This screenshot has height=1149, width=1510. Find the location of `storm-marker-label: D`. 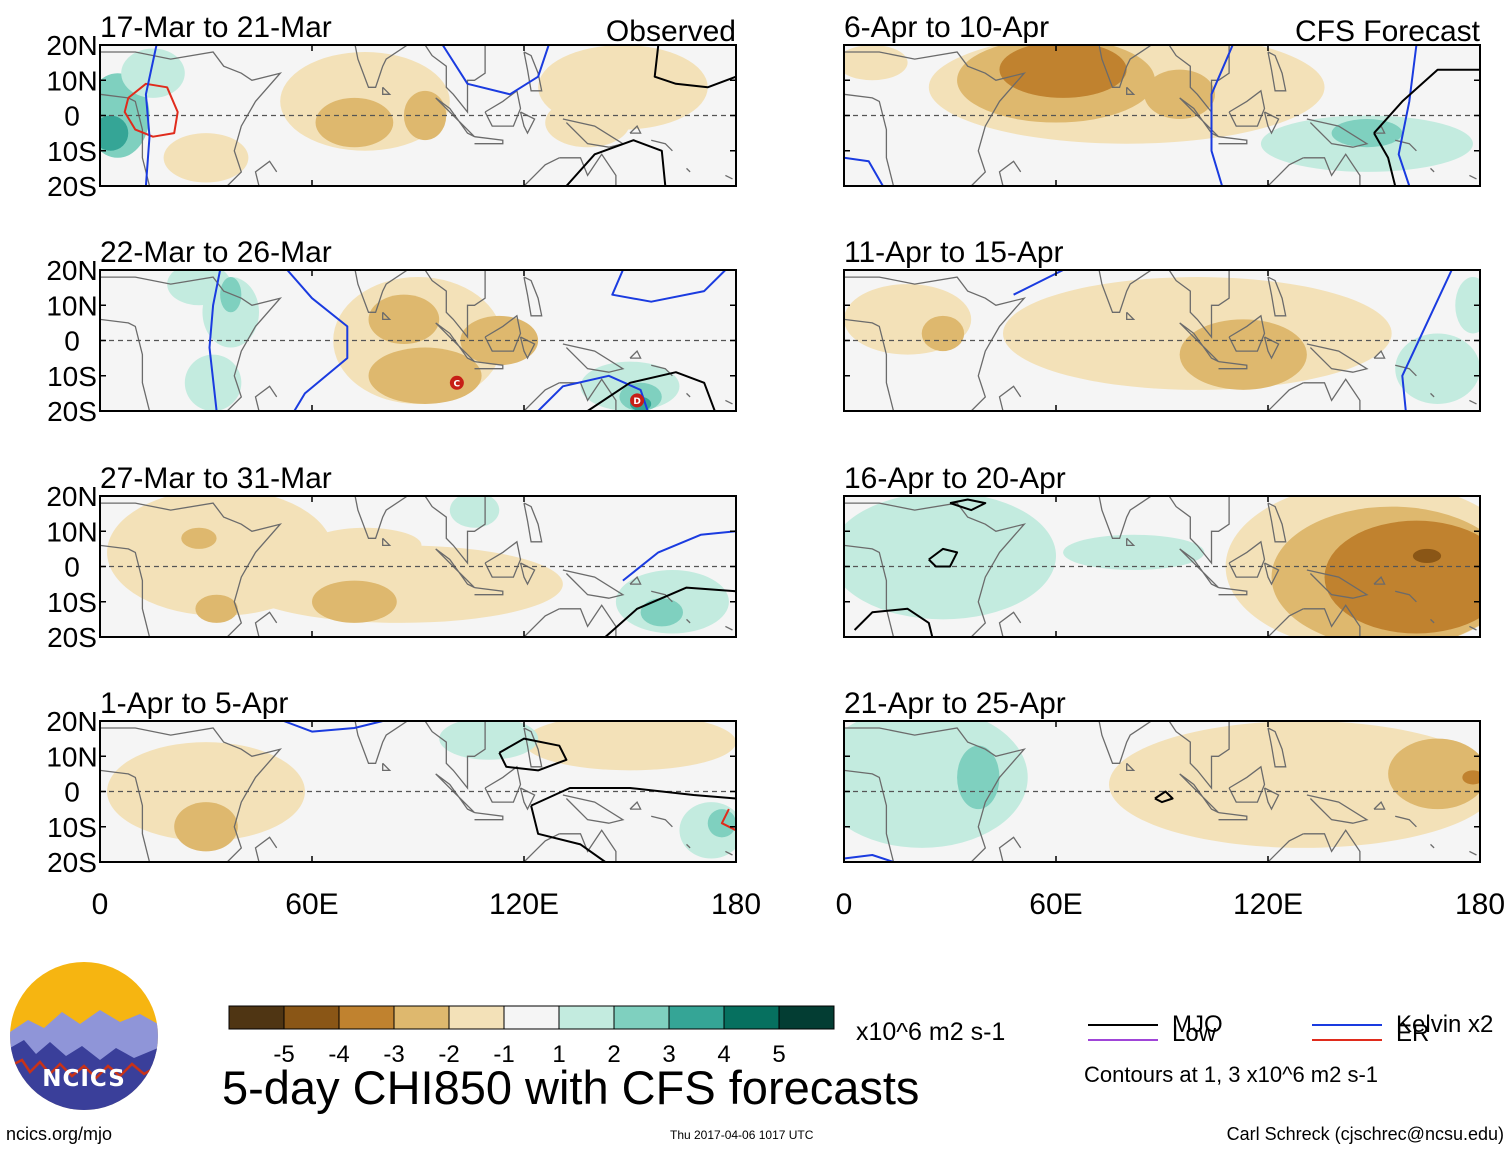

storm-marker-label: D is located at coordinates (636, 402).